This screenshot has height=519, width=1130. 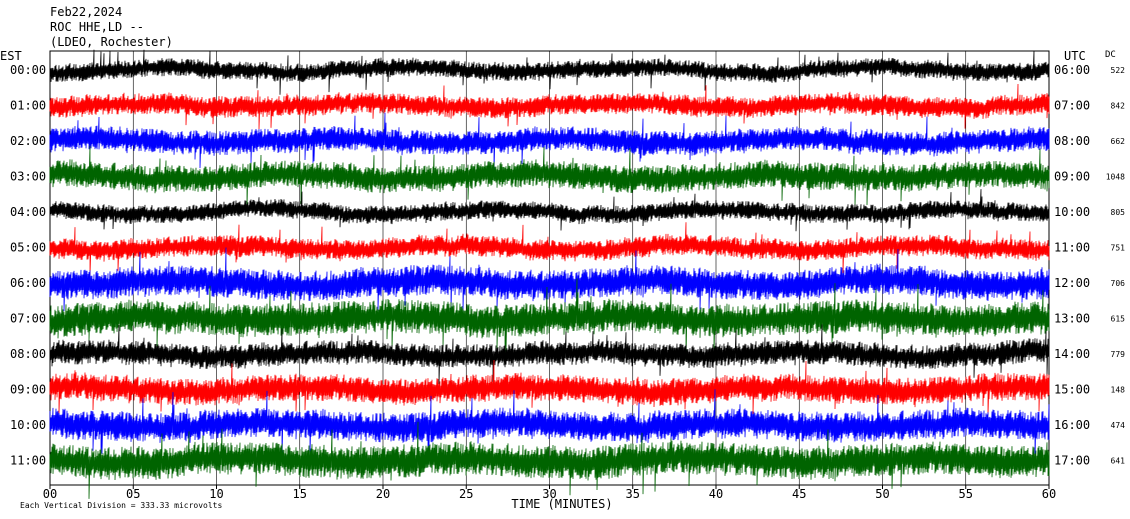 I want to click on utc-label: 10:00, so click(x=1072, y=212).